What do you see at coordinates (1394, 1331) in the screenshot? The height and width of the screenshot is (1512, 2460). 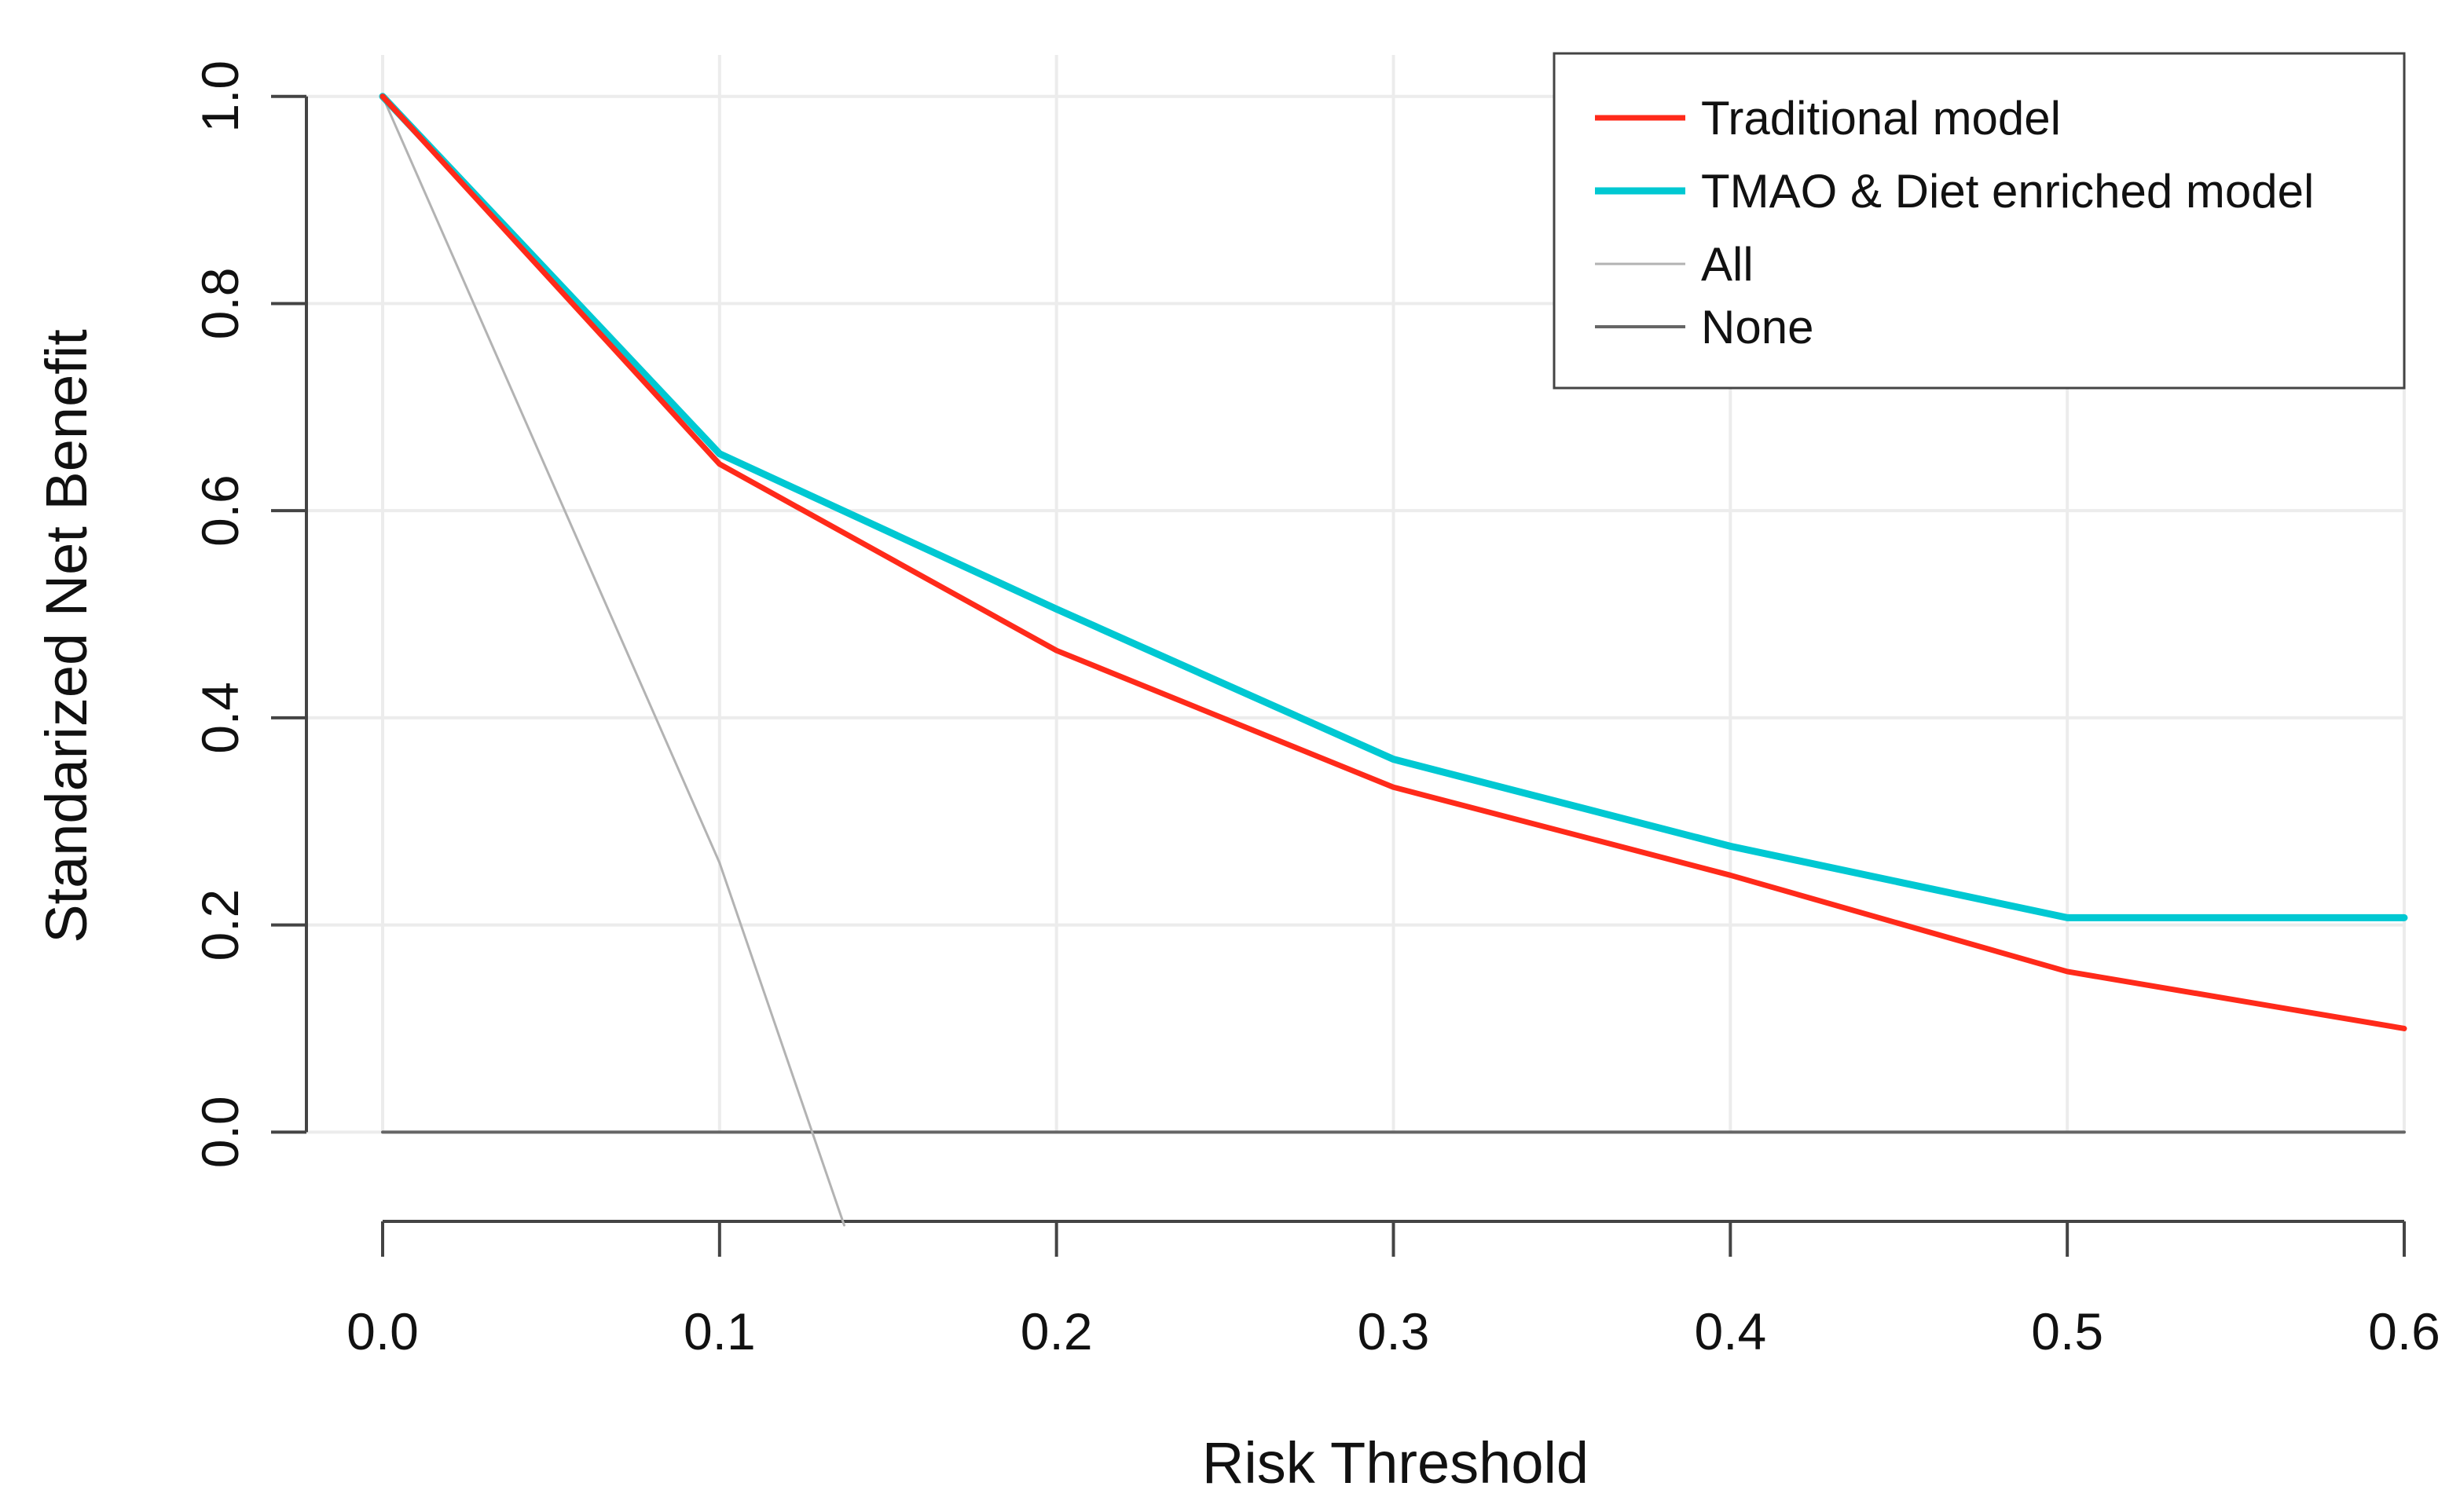 I see `x-tick-label-3: 0.3` at bounding box center [1394, 1331].